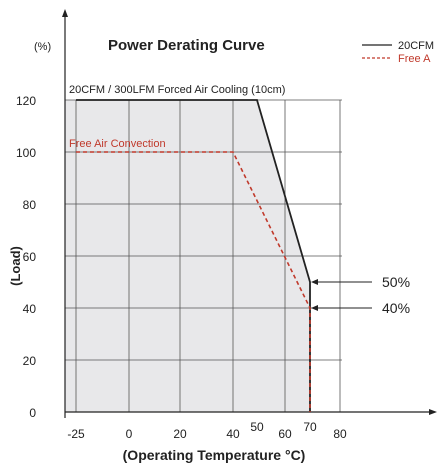  I want to click on annotation-label: 40%, so click(396, 308).